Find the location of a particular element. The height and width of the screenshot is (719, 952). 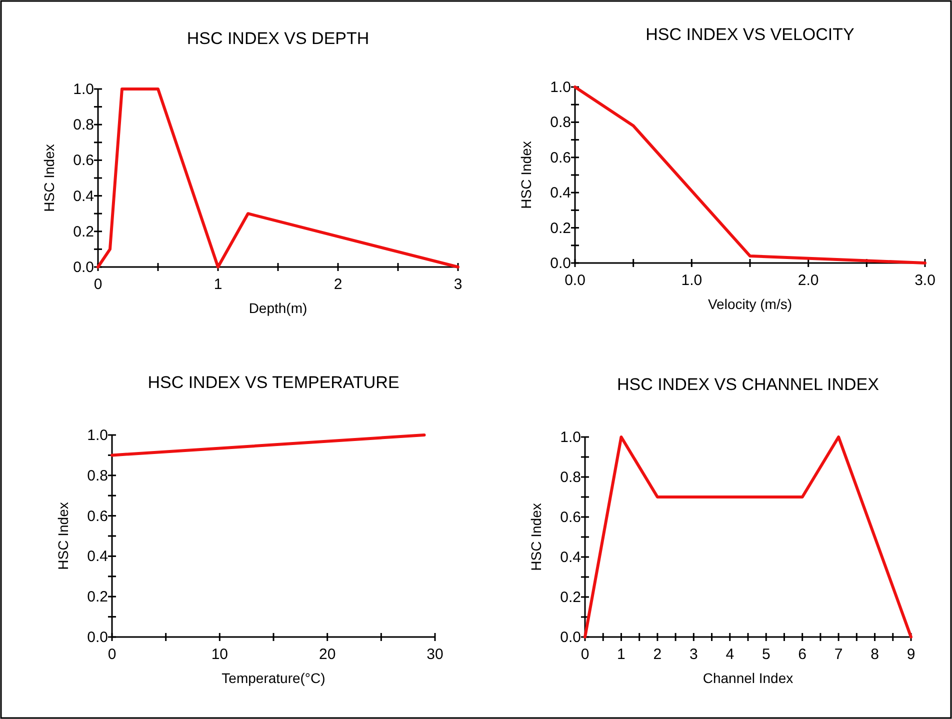

x-tick-label: 20 is located at coordinates (327, 654).